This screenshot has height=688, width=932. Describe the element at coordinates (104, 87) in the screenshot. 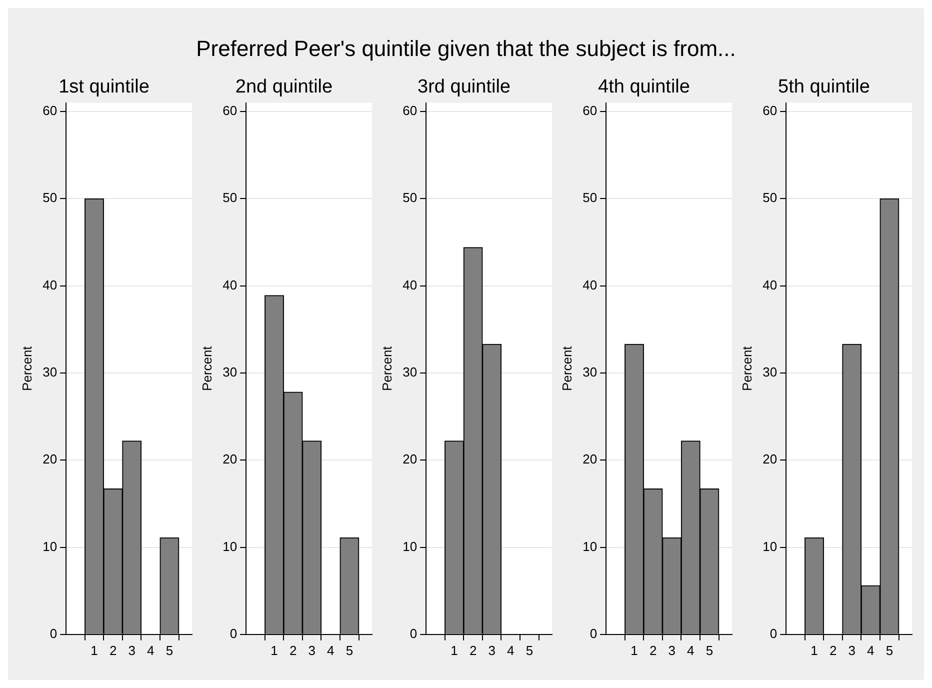

I see `chart-title: 1st quintile` at that location.